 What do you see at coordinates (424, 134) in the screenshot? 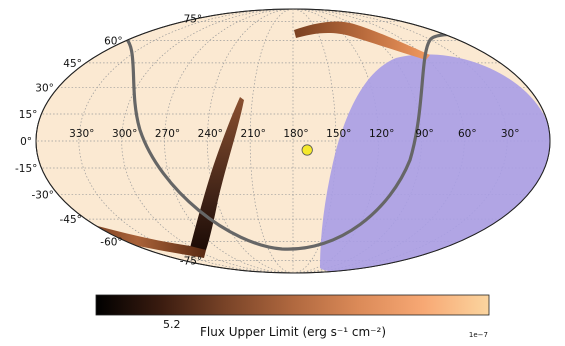
I see `longitude-tick-label: 90°` at bounding box center [424, 134].